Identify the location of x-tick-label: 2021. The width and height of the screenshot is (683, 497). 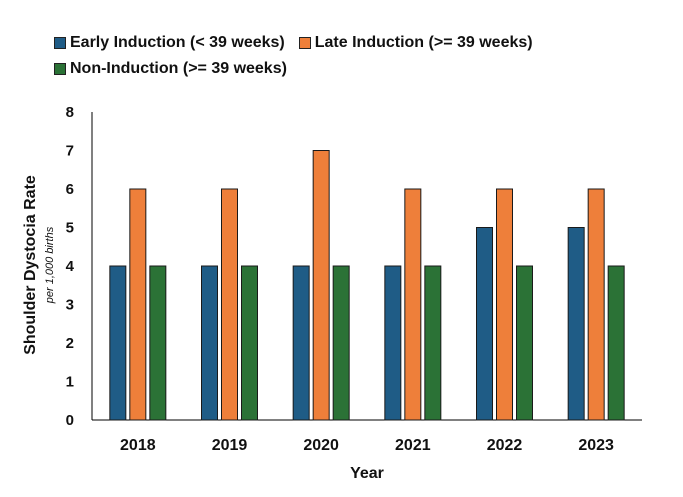
(413, 445).